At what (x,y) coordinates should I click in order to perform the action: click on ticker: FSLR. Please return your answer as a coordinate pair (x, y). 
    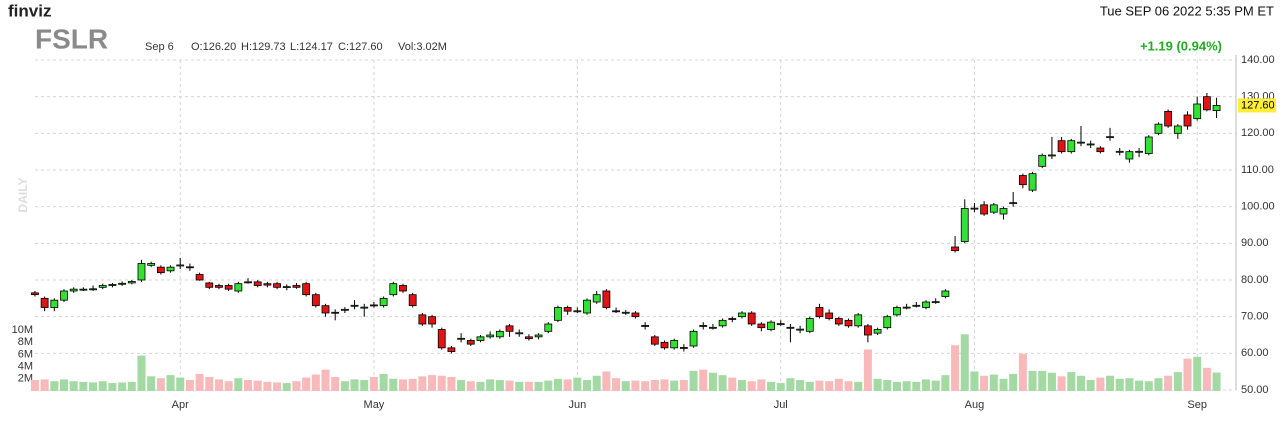
    Looking at the image, I should click on (71, 38).